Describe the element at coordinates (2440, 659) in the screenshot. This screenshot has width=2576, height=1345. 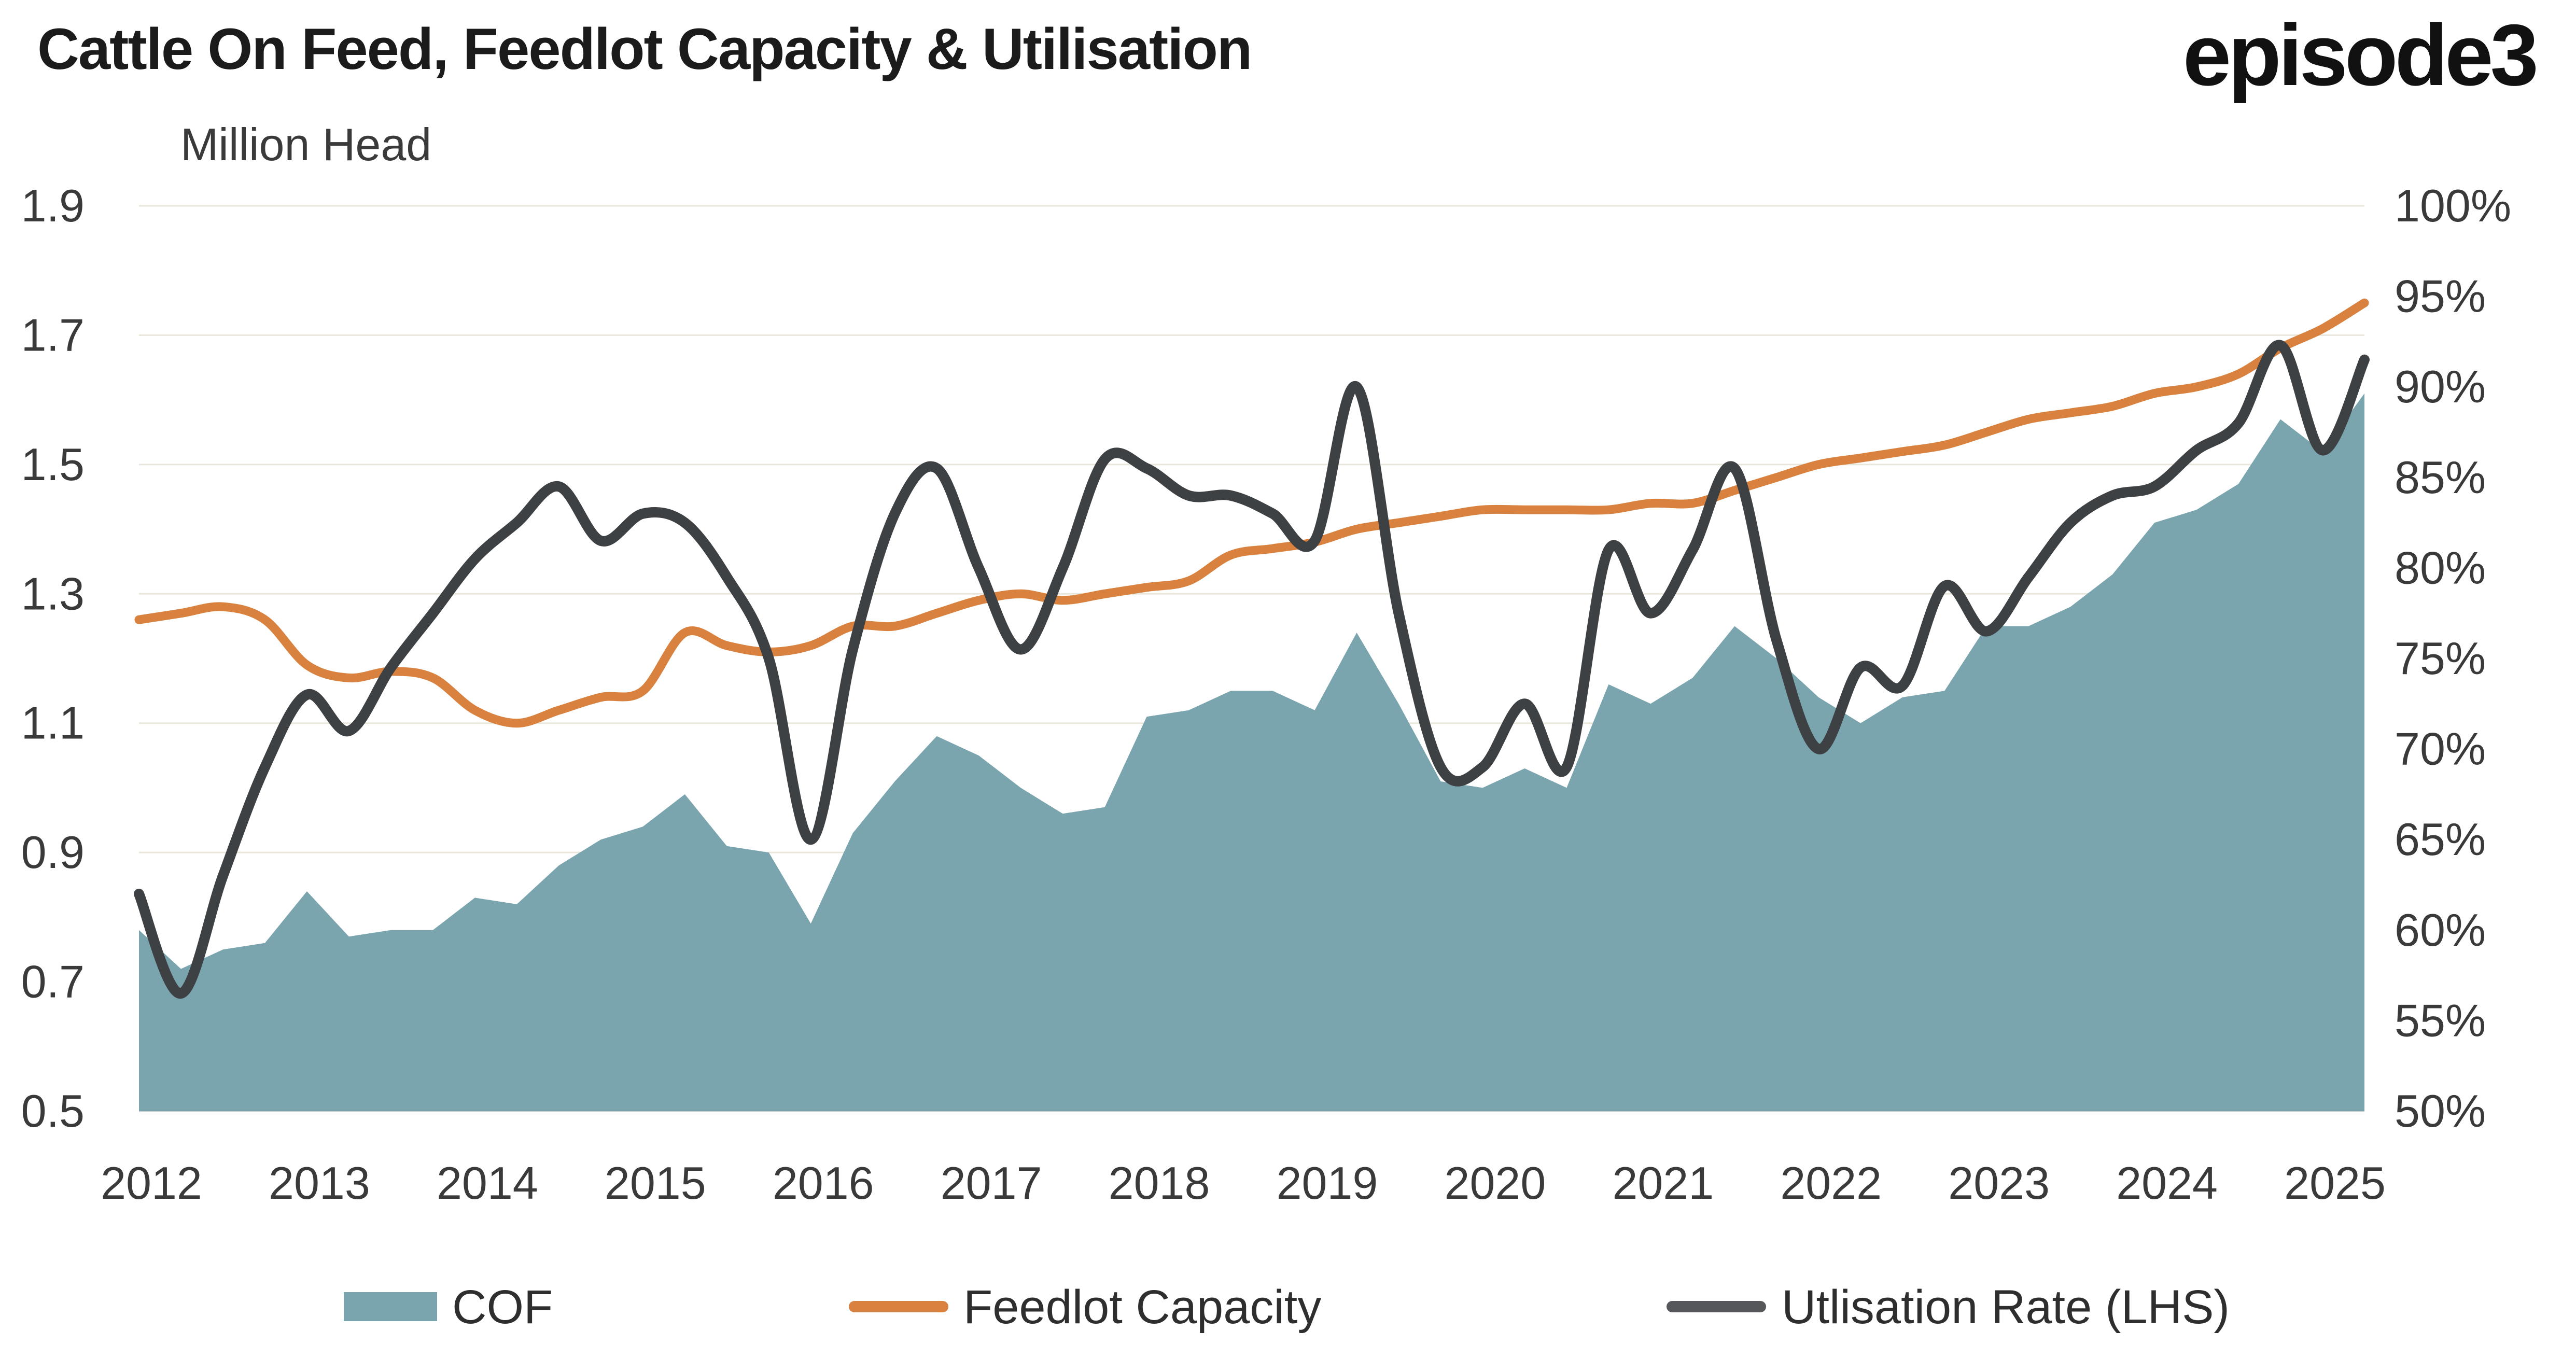
I see `right-axis-tick: 75%` at that location.